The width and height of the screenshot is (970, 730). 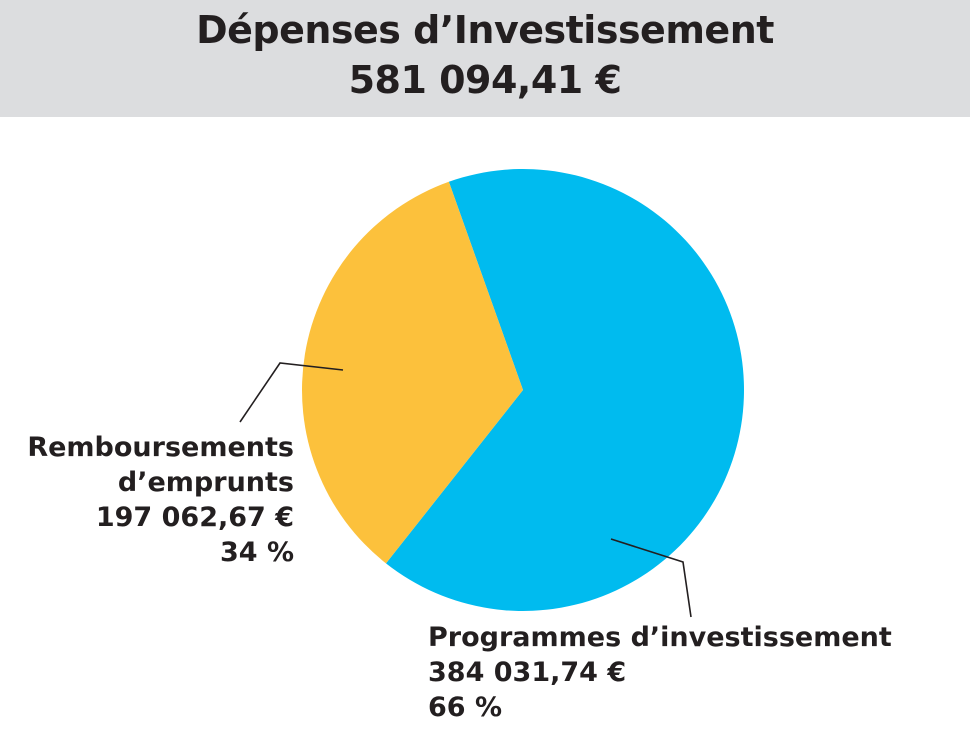 I want to click on pie-slice-remboursements, so click(x=412, y=372).